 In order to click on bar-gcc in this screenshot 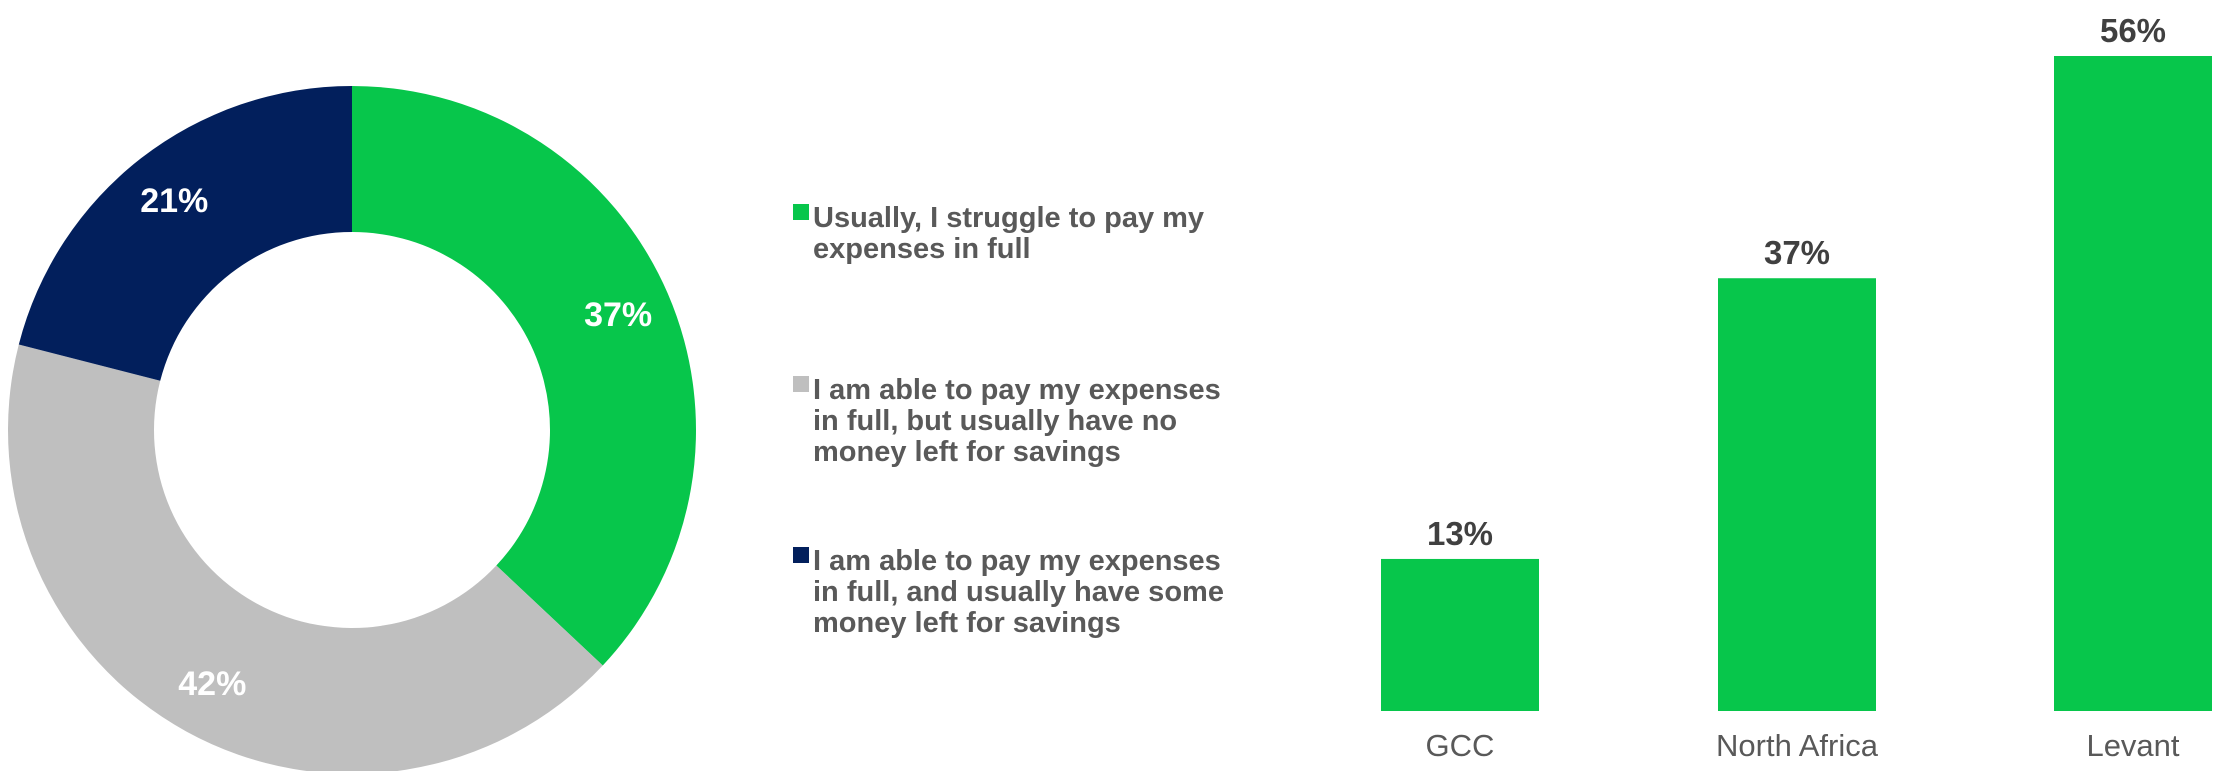, I will do `click(1460, 634)`.